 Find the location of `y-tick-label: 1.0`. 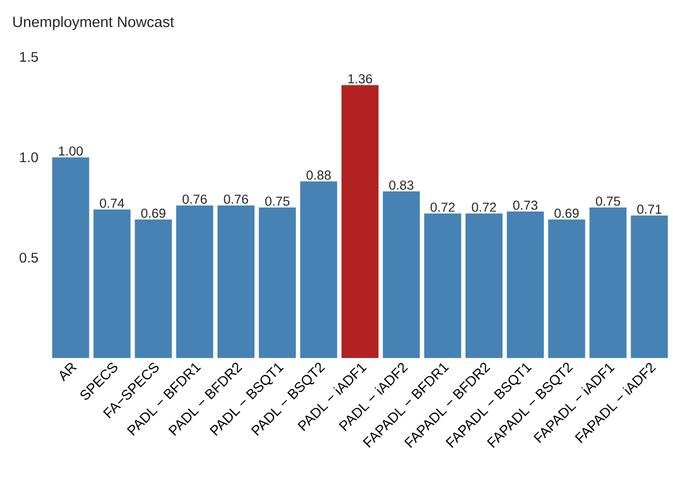

y-tick-label: 1.0 is located at coordinates (29, 157).